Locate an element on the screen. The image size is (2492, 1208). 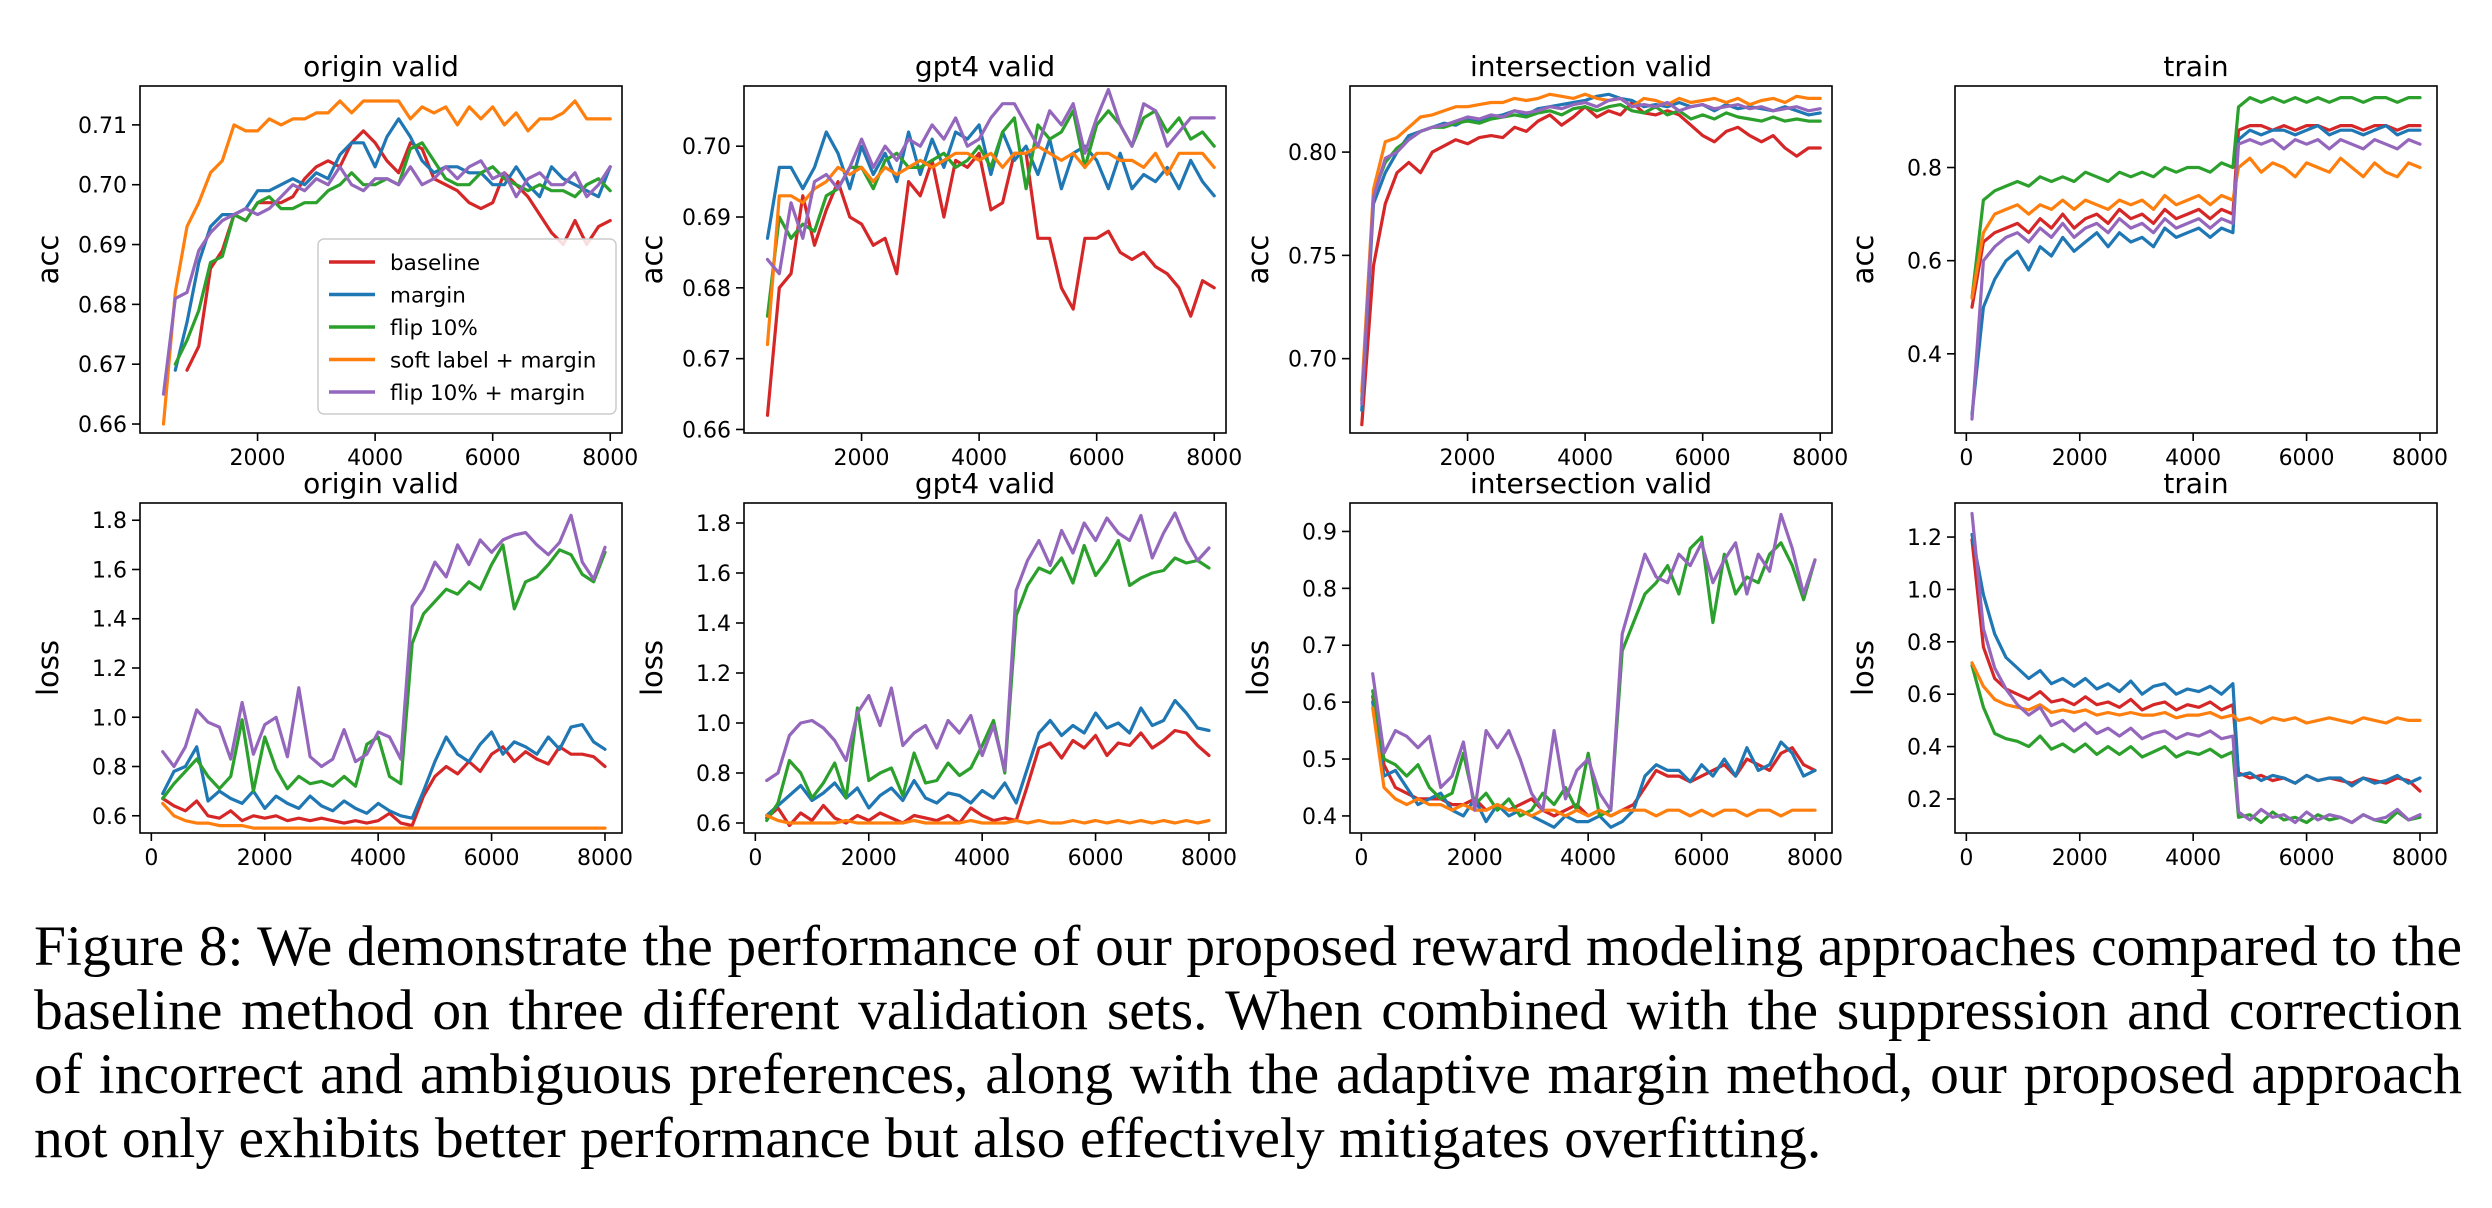
y-tick-label: 0.66 is located at coordinates (706, 430).